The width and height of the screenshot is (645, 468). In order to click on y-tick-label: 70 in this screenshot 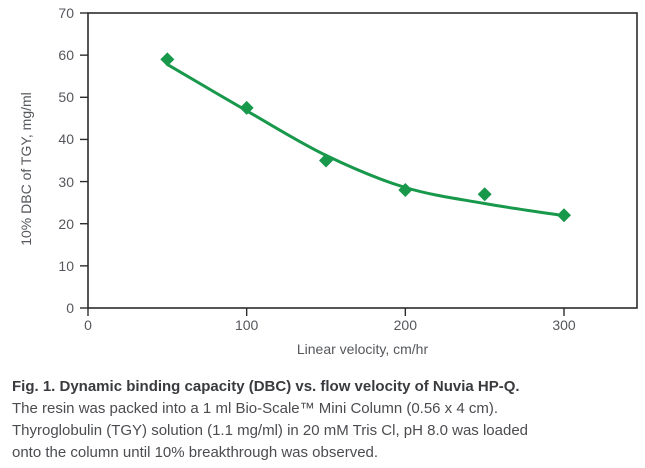, I will do `click(66, 13)`.